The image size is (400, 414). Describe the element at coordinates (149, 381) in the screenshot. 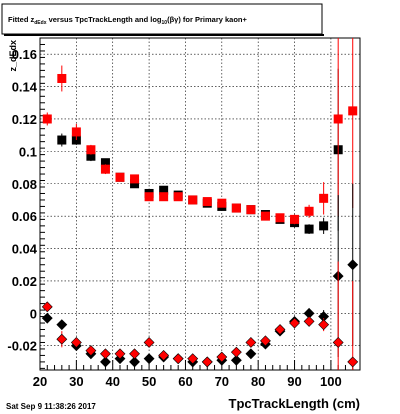

I see `x-tick-label: 50` at that location.